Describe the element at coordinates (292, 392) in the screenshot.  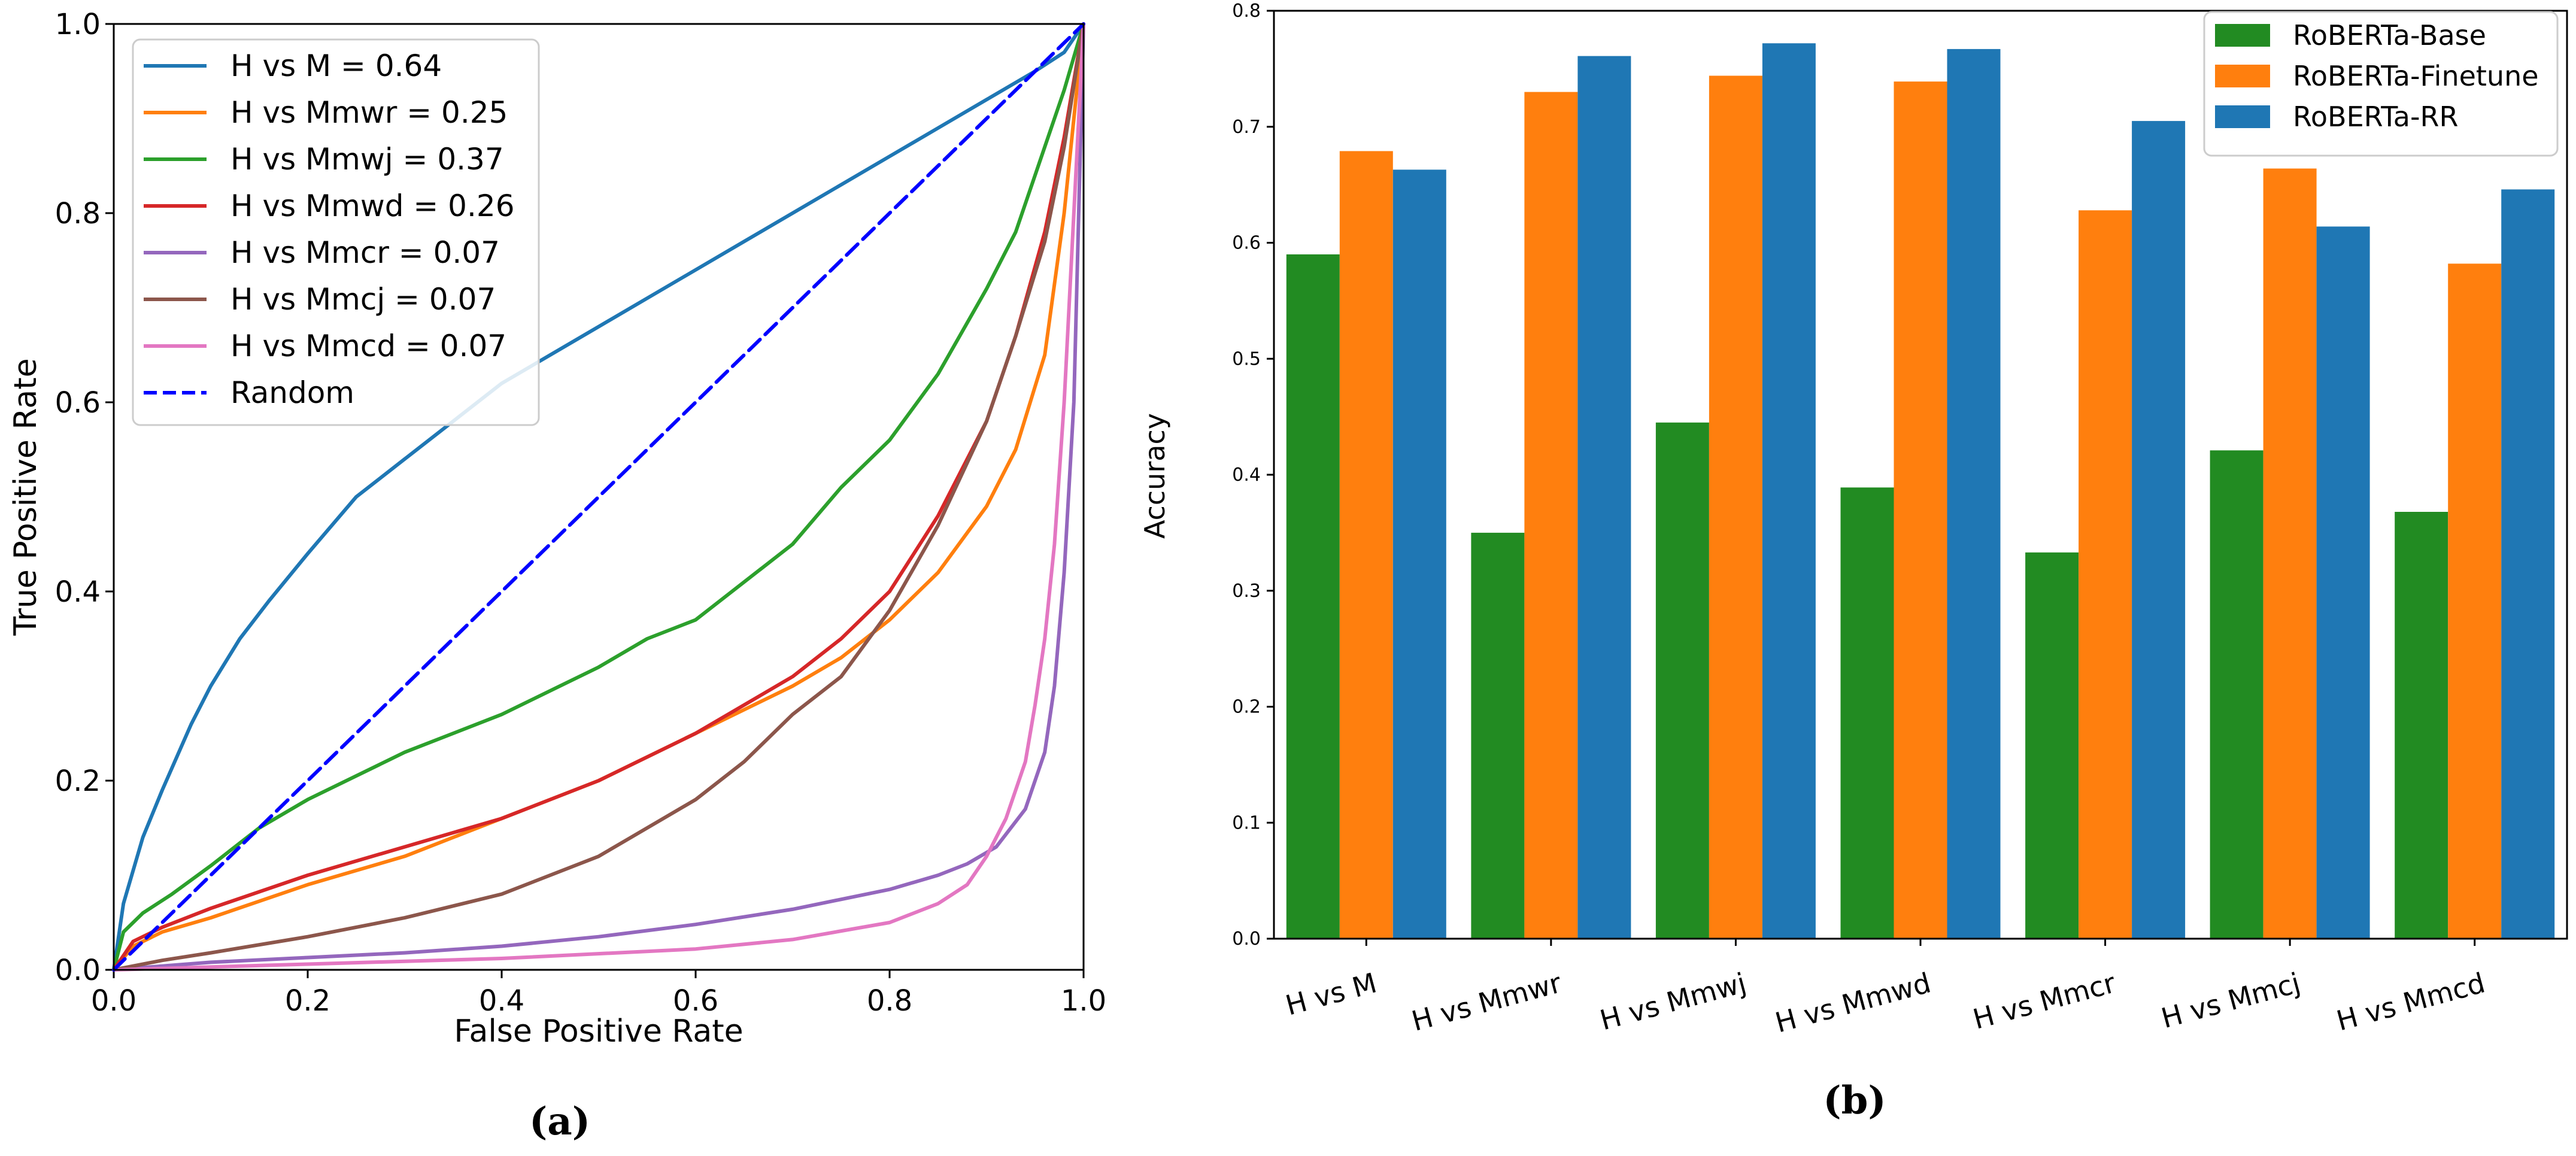
I see `roc-legend-label: Random` at that location.